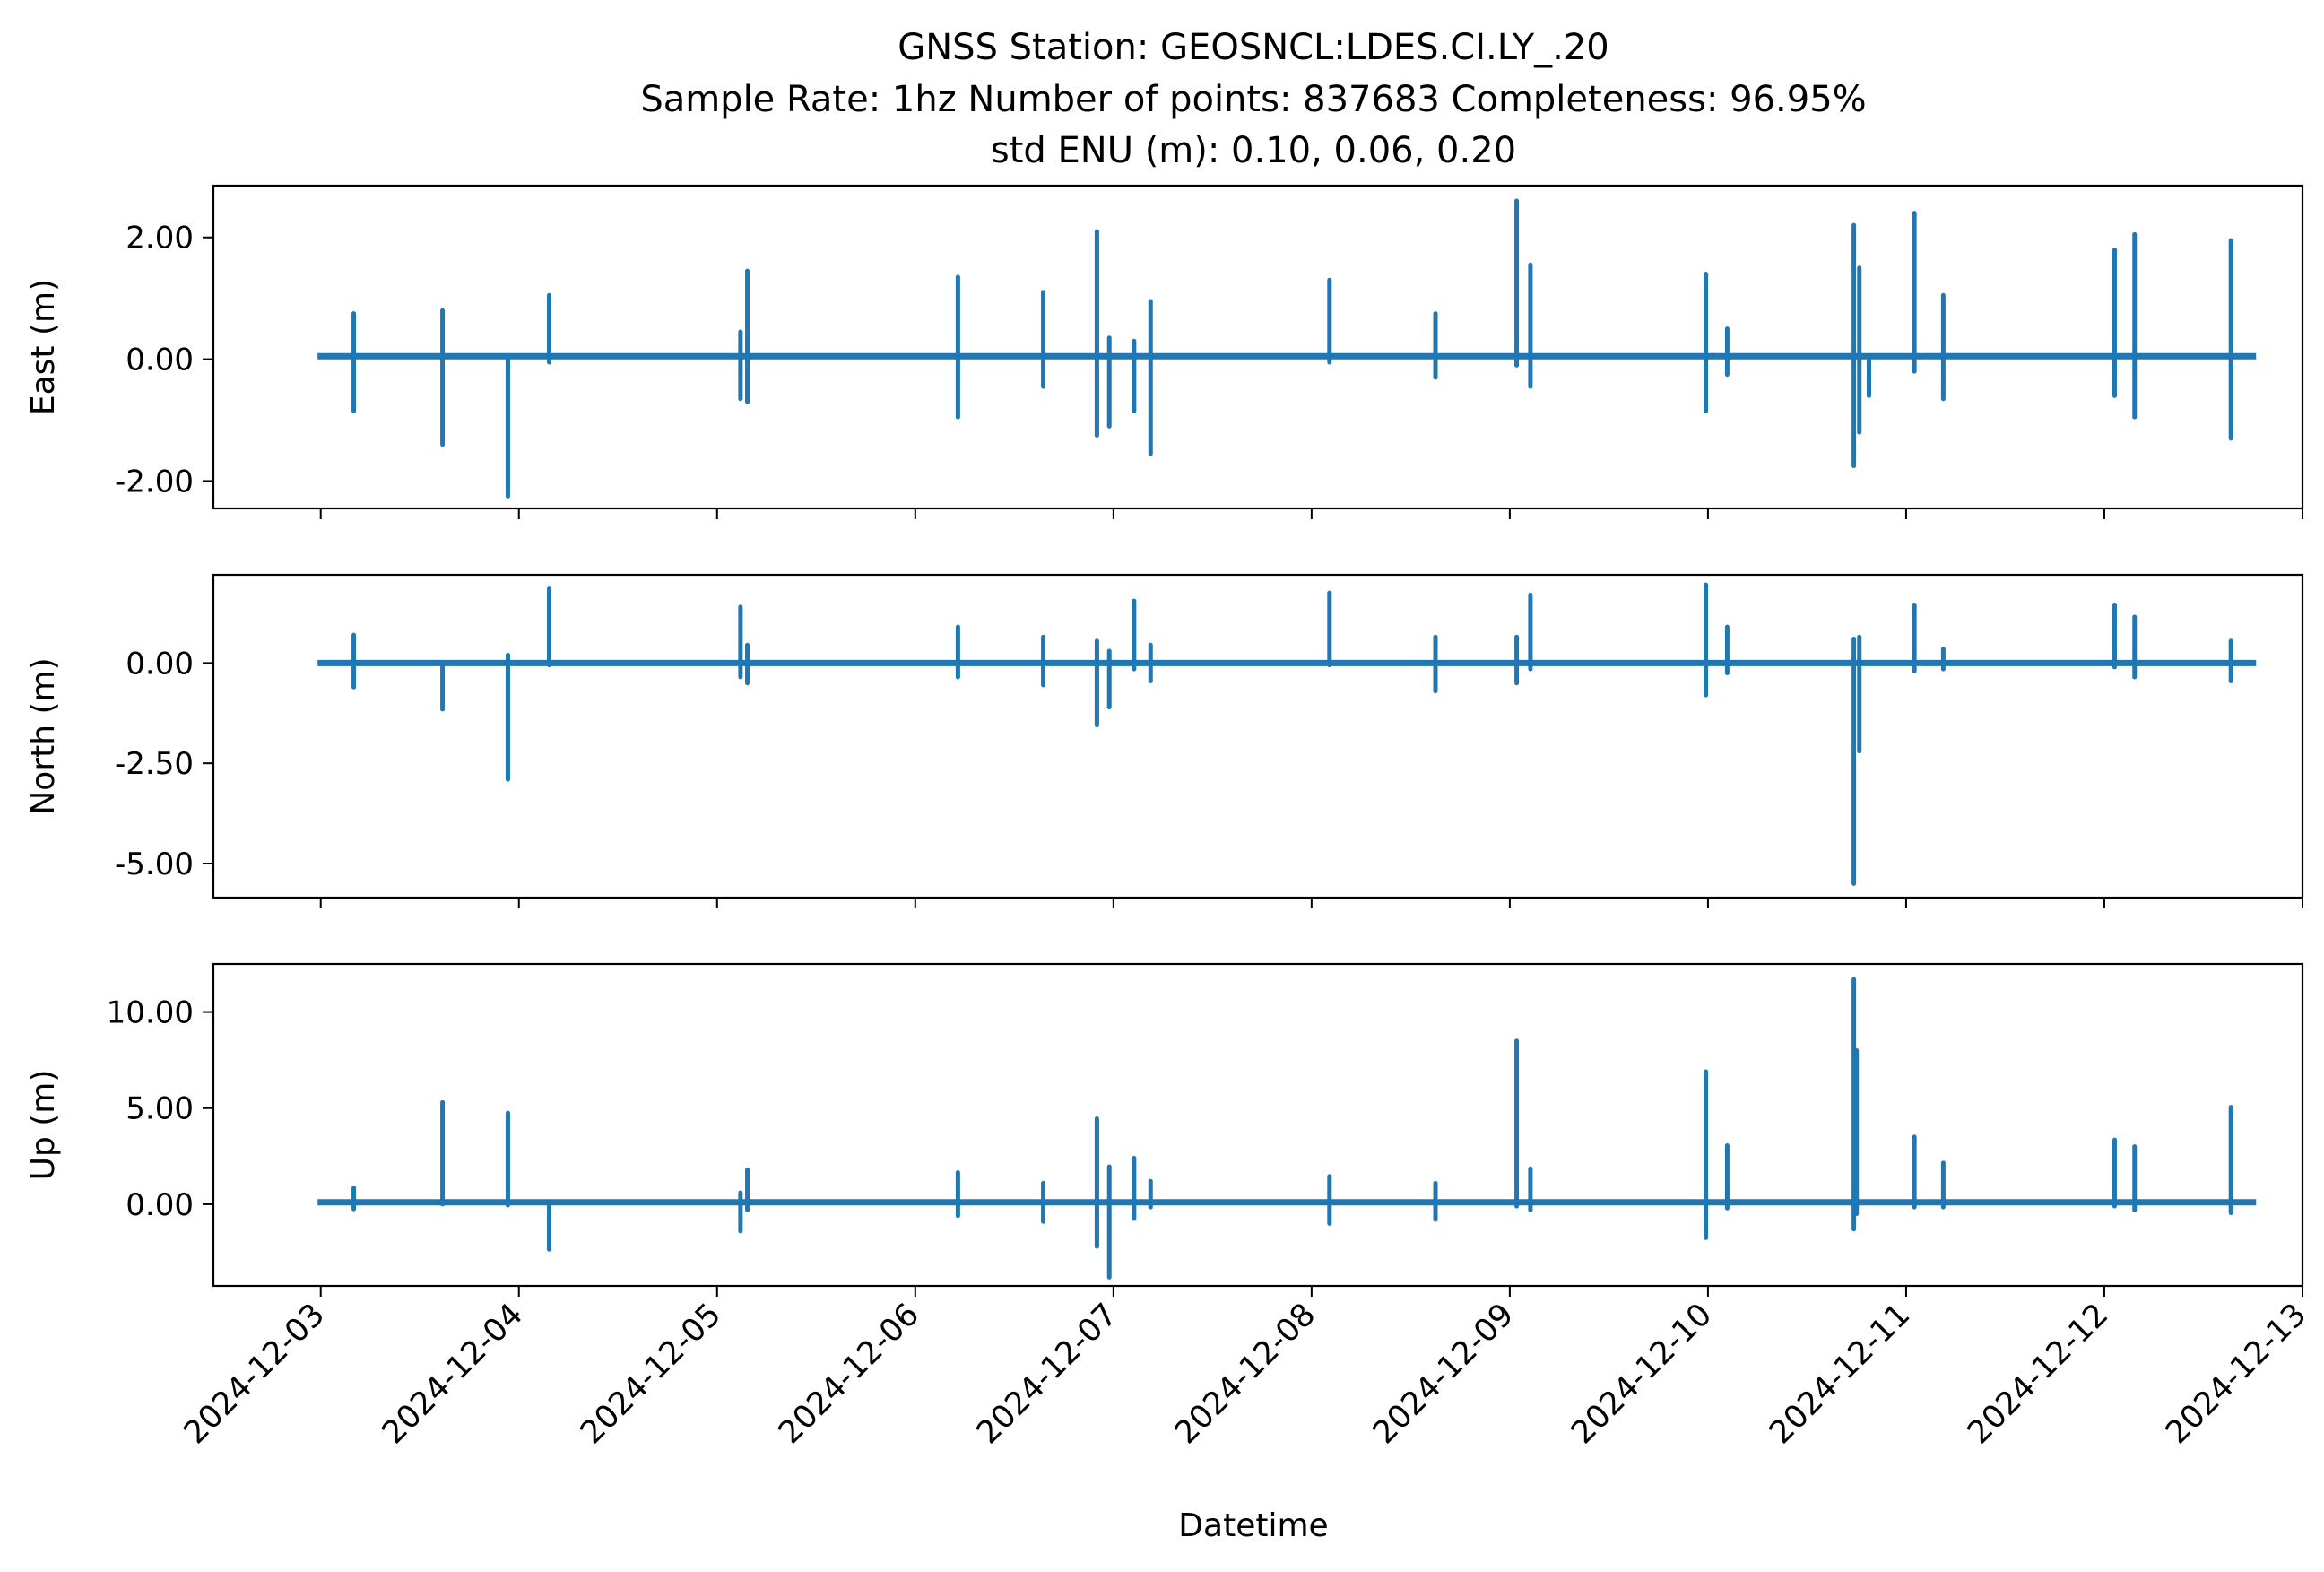 This screenshot has width=2324, height=1572. What do you see at coordinates (1840, 1374) in the screenshot?
I see `x-tick-label: 2024-12-11` at bounding box center [1840, 1374].